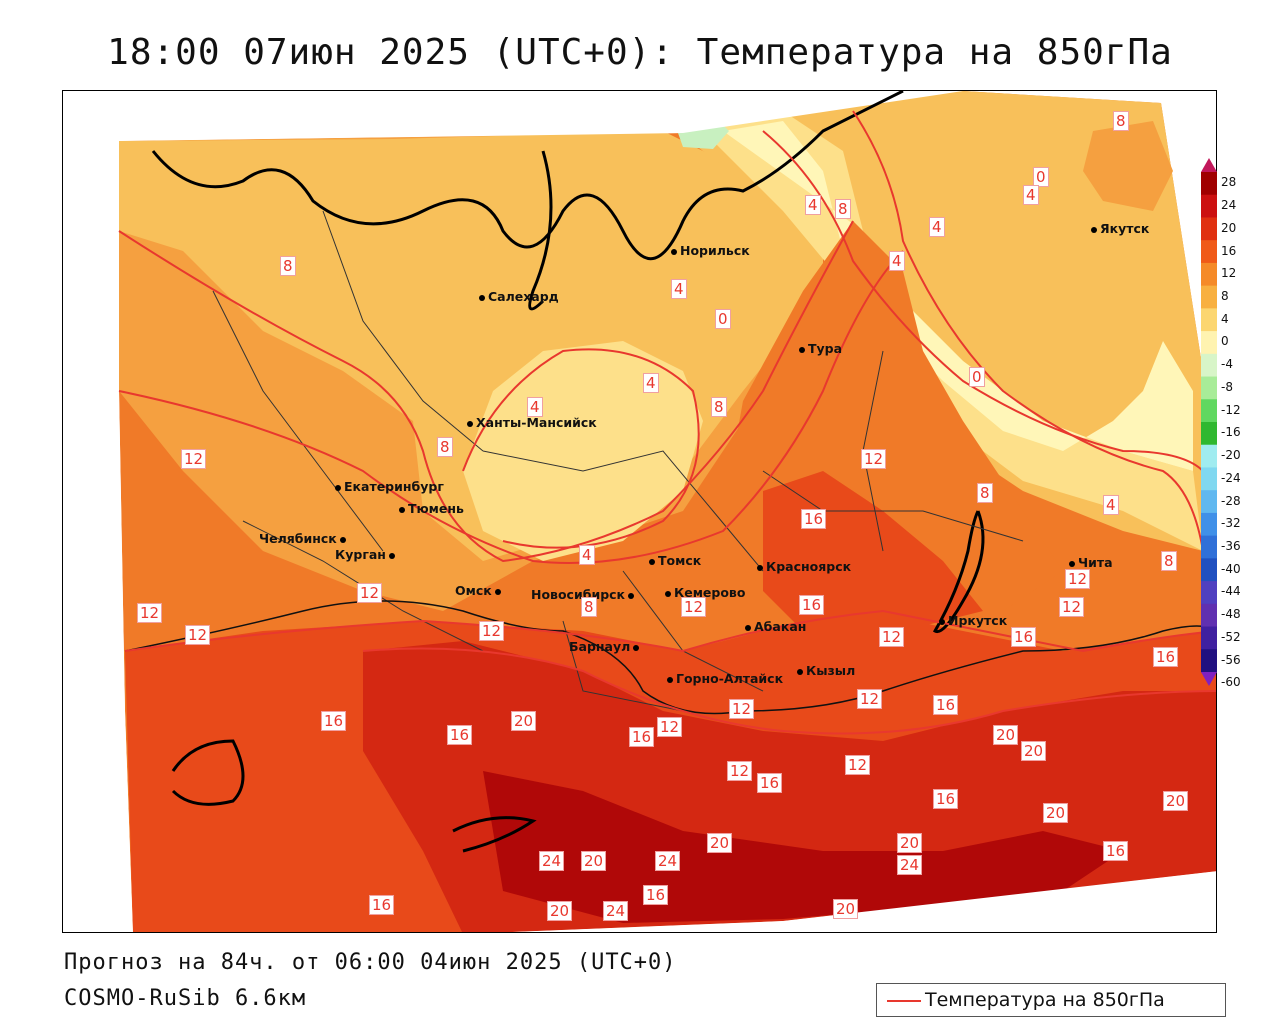 This screenshot has width=1280, height=1024. What do you see at coordinates (1229, 273) in the screenshot?
I see `colorbar-tick-label: 12` at bounding box center [1229, 273].